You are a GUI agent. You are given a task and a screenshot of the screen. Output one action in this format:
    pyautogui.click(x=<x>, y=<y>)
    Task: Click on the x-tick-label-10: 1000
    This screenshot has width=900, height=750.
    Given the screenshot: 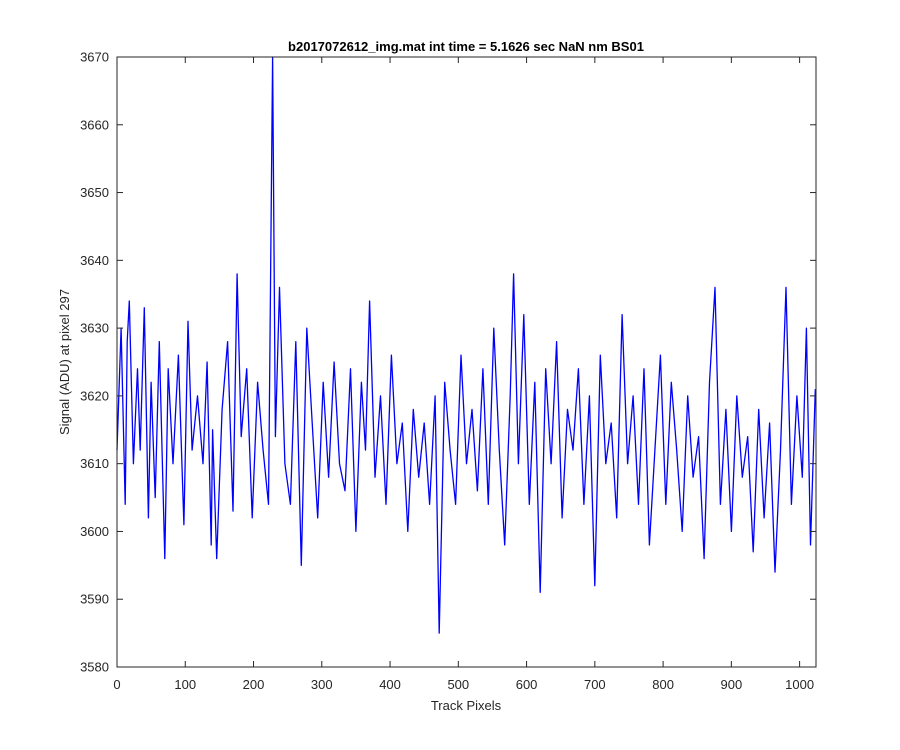 What is the action you would take?
    pyautogui.click(x=799, y=684)
    